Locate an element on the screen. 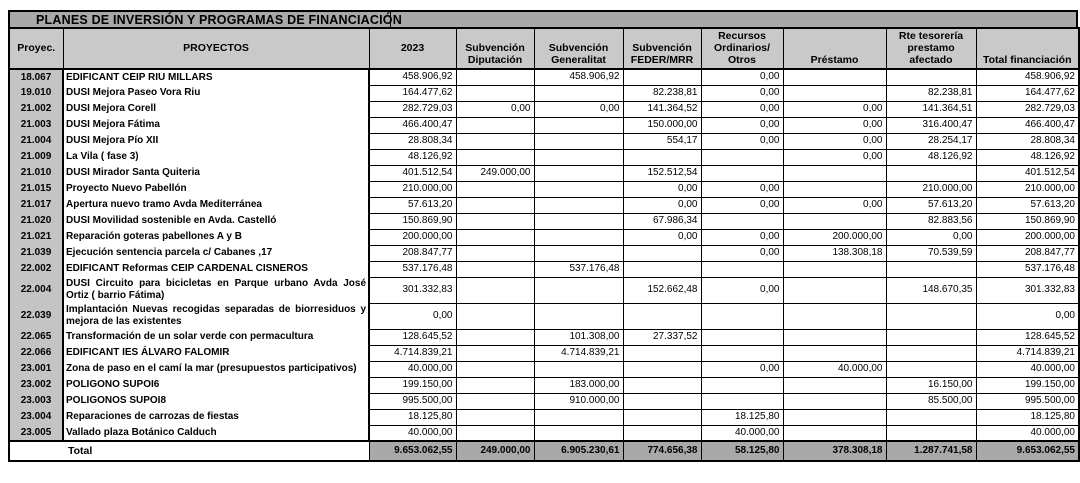  header-recursos-ordinarios-otros: Recursos Ordinarios/ Otros is located at coordinates (742, 48).